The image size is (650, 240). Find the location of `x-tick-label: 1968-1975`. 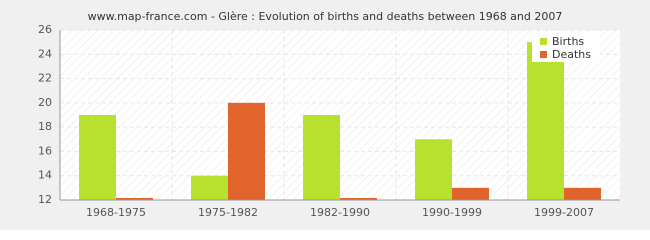

x-tick-label: 1968-1975 is located at coordinates (116, 212).